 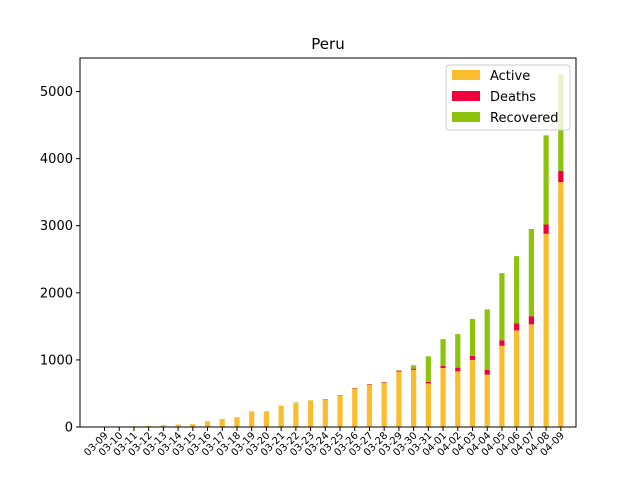 What do you see at coordinates (69, 428) in the screenshot?
I see `y-tick-label: 0` at bounding box center [69, 428].